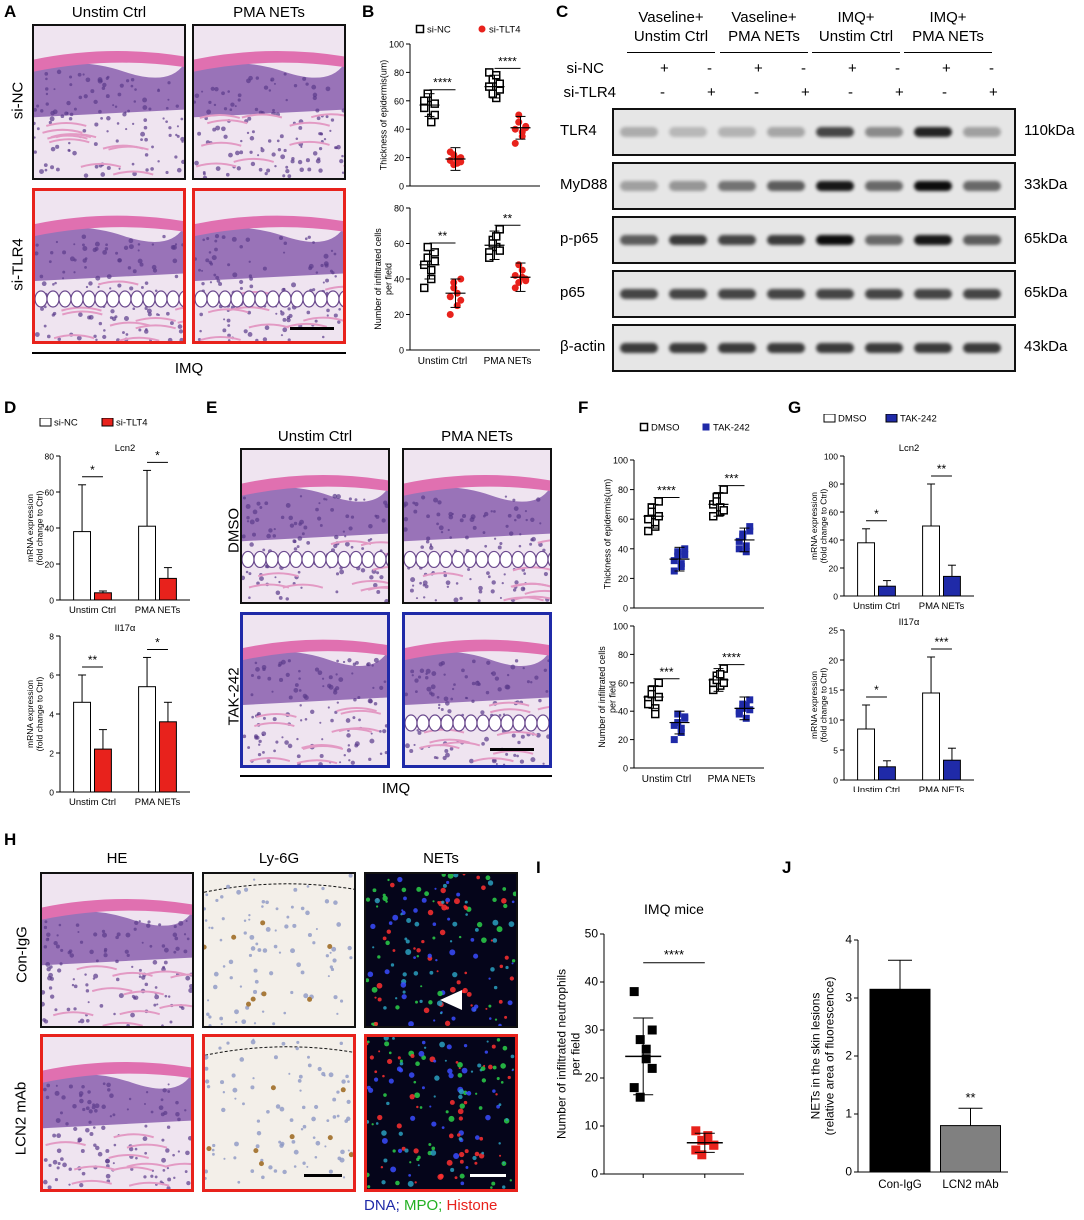  Describe the element at coordinates (109, 266) in the screenshot. I see `he-image-sitlr4-unstim` at that location.